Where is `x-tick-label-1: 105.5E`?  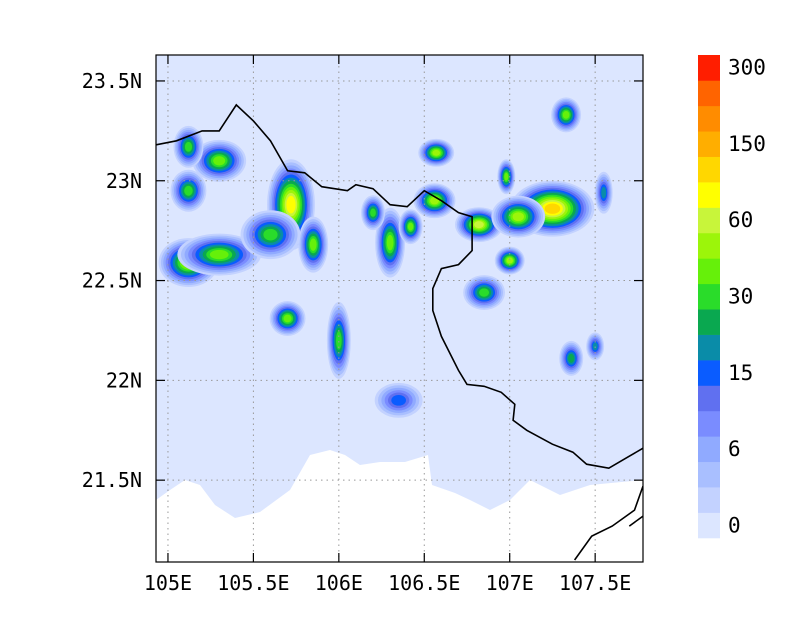
x-tick-label-1: 105.5E is located at coordinates (253, 583).